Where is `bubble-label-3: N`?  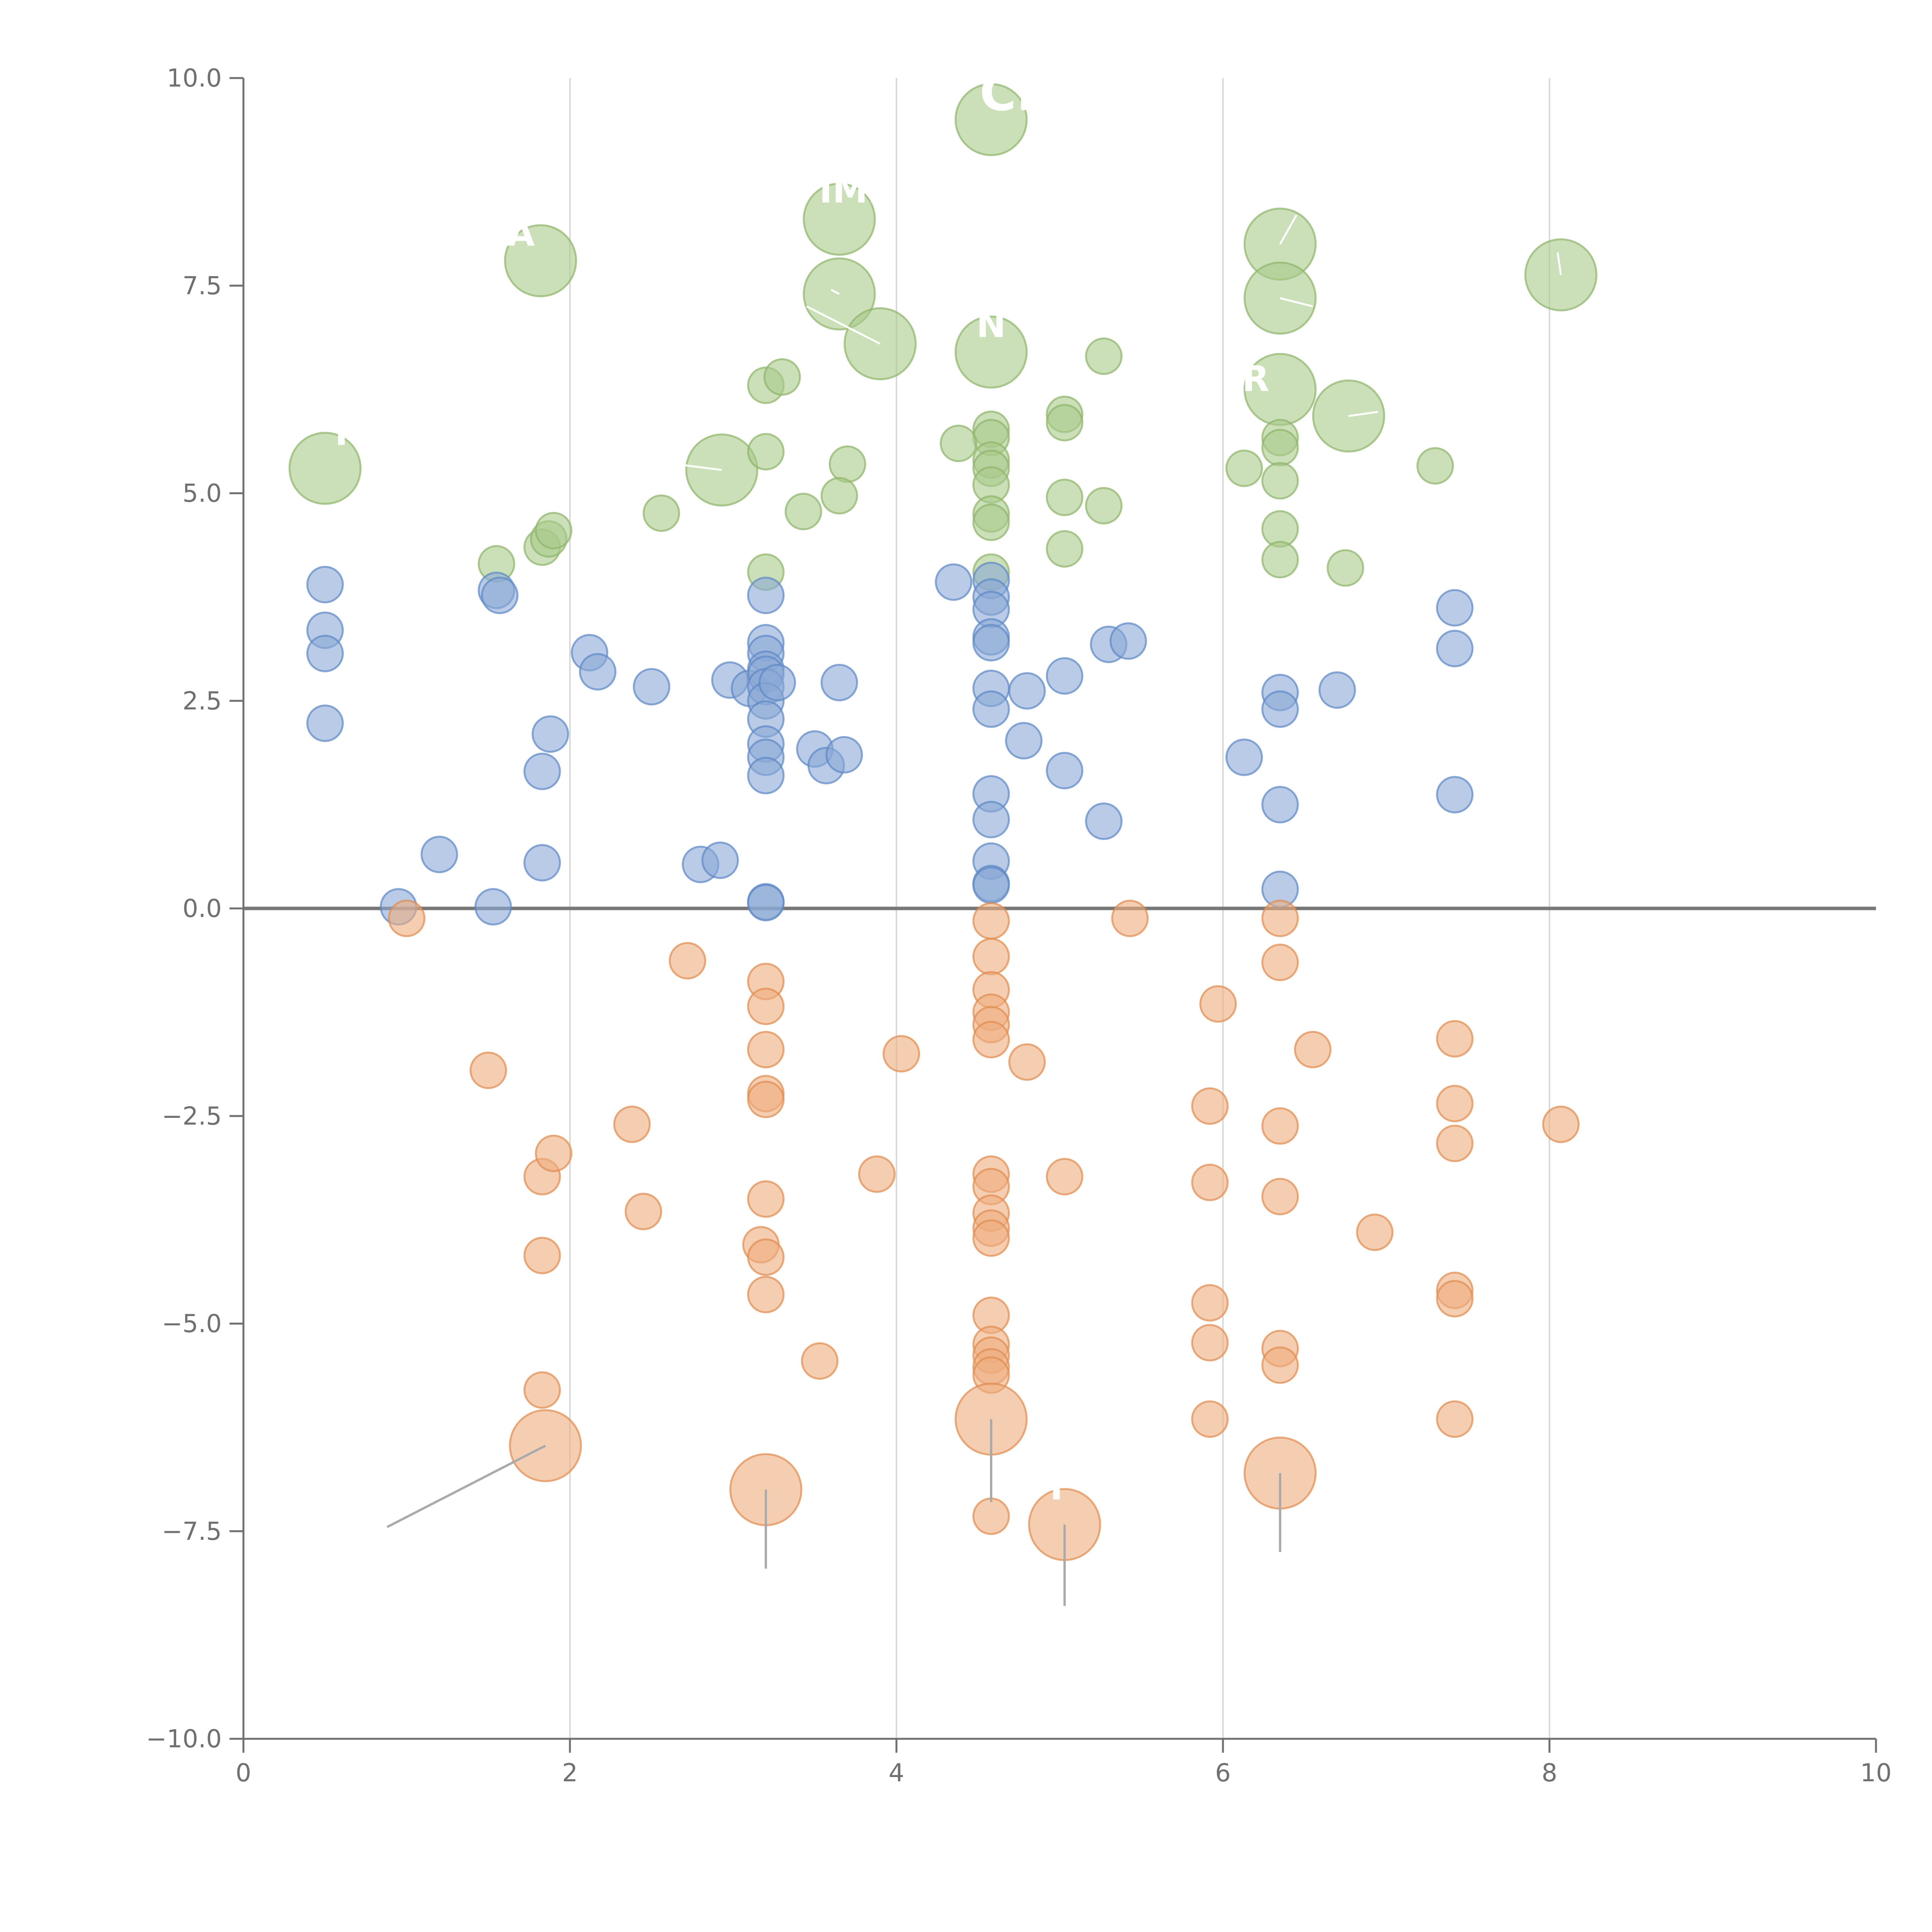
bubble-label-3: N is located at coordinates (991, 324).